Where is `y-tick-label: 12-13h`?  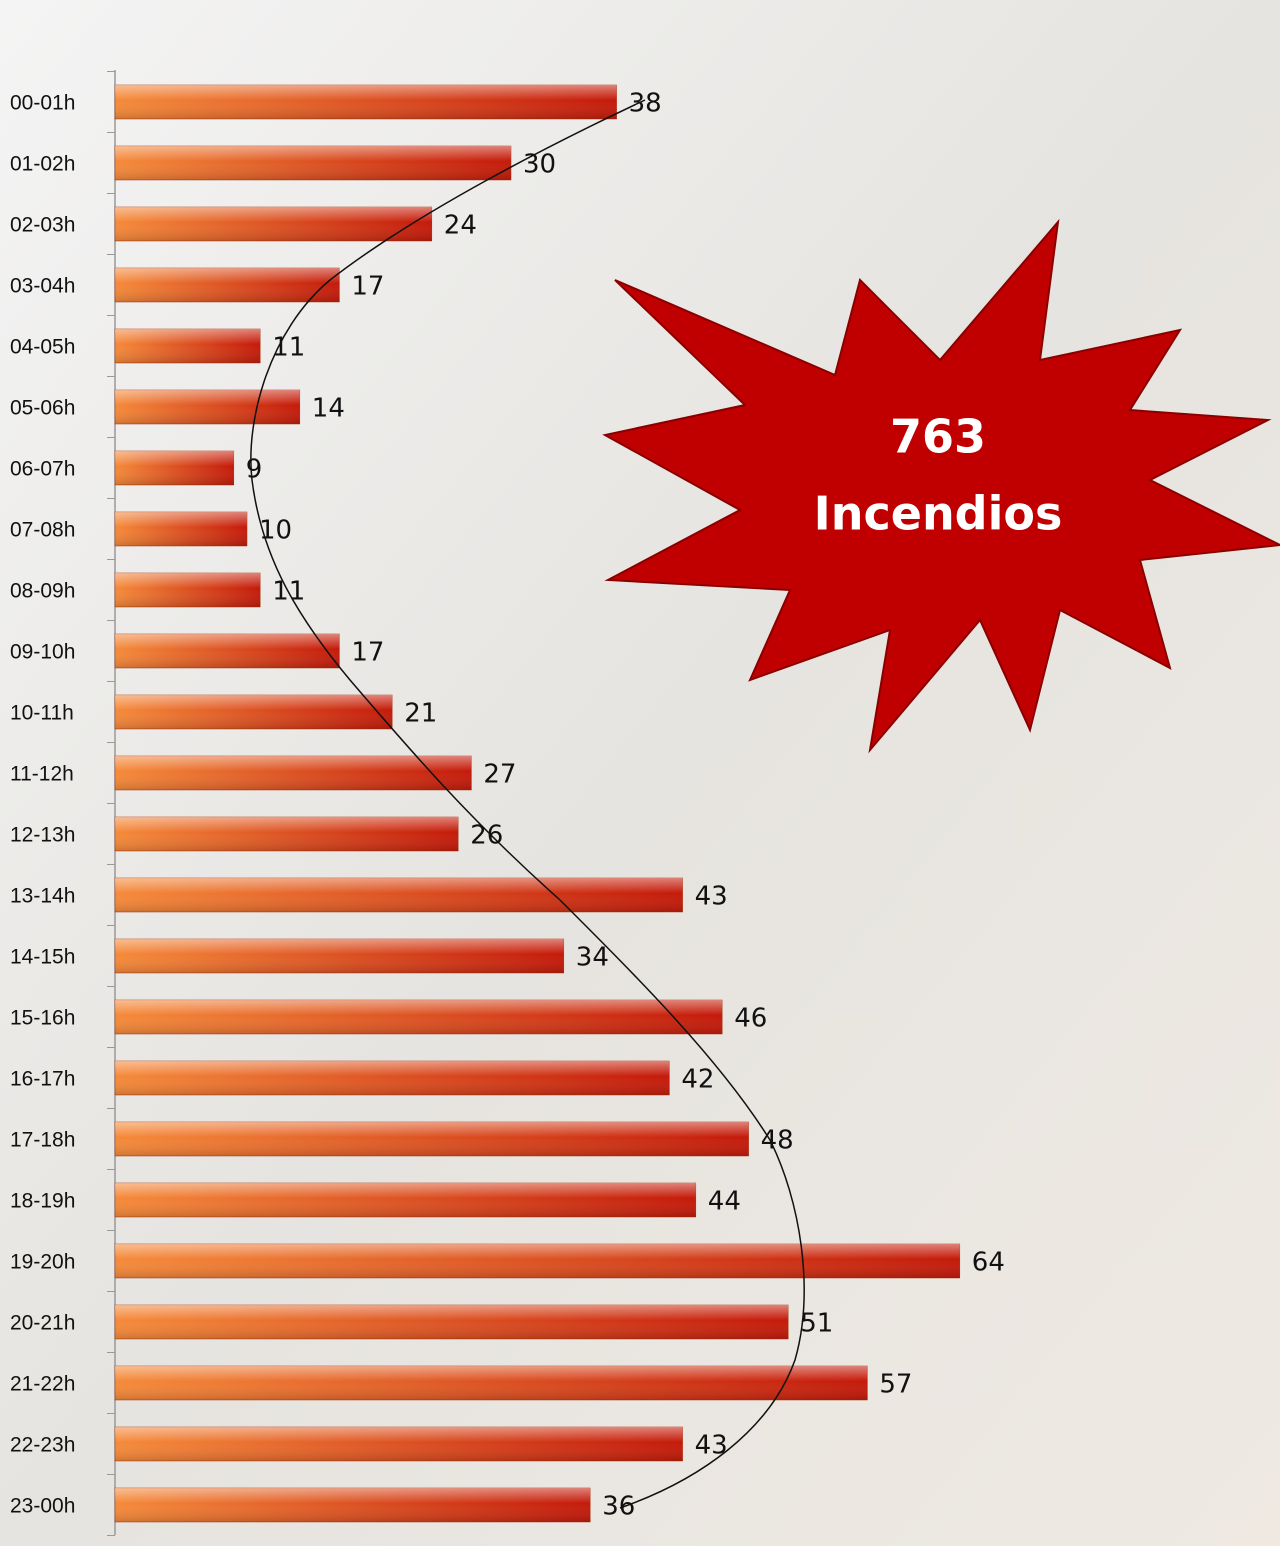 y-tick-label: 12-13h is located at coordinates (42, 835).